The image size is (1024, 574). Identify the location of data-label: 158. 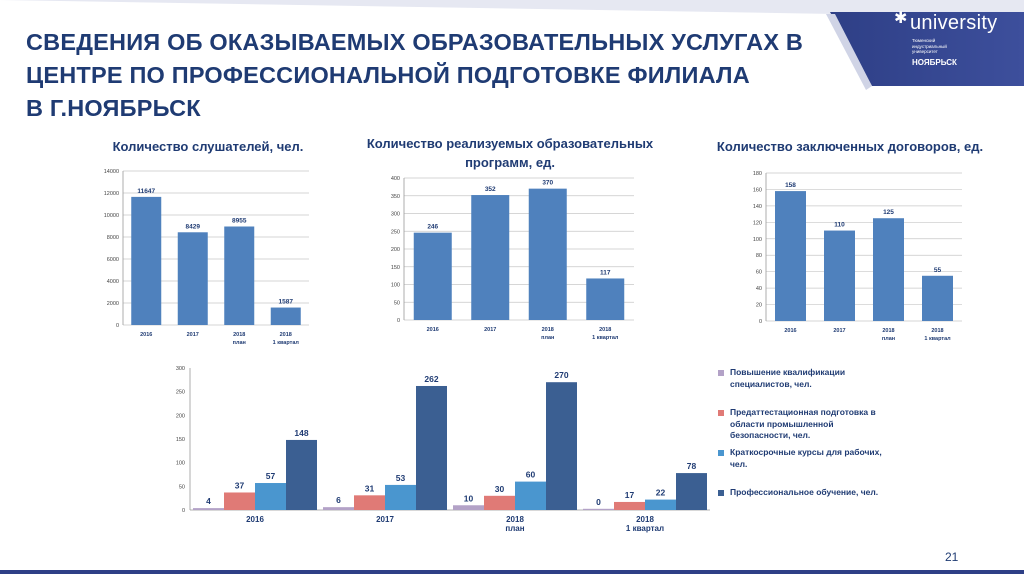
(790, 185).